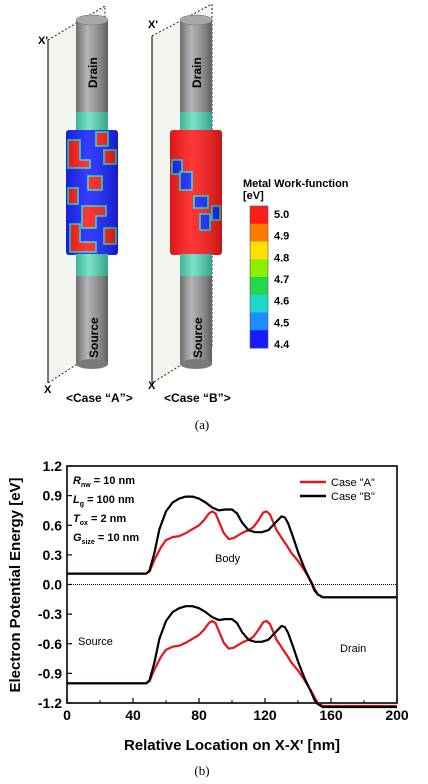 Image resolution: width=428 pixels, height=784 pixels. Describe the element at coordinates (197, 72) in the screenshot. I see `drain-label-b: Drain` at that location.